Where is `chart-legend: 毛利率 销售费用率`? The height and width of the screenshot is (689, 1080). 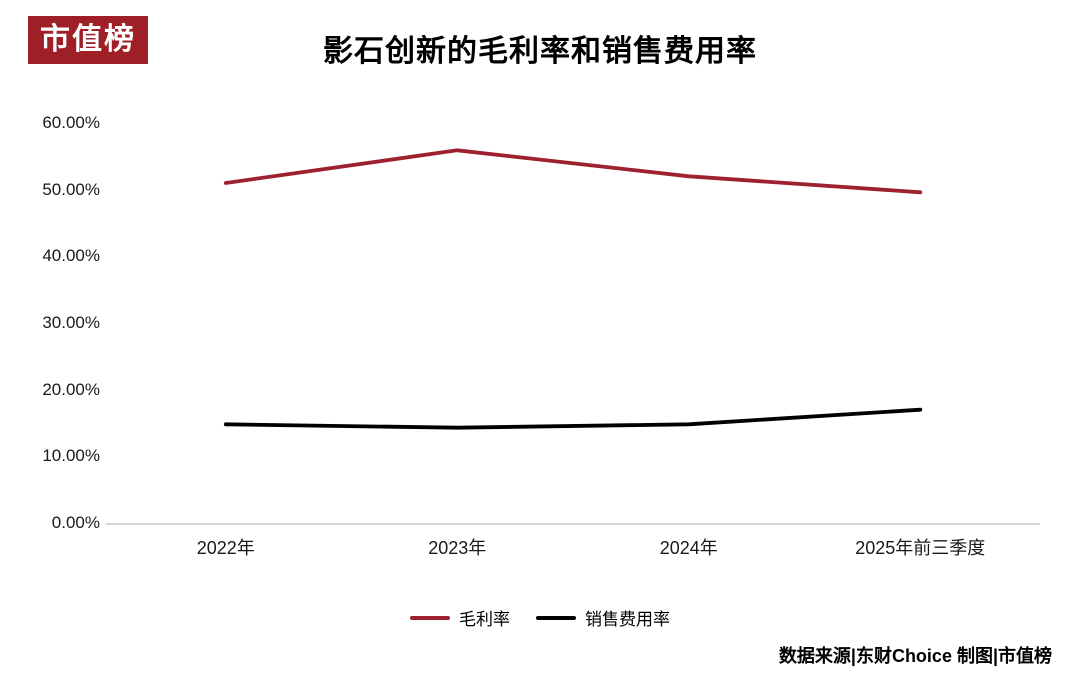 chart-legend: 毛利率 销售费用率 is located at coordinates (540, 617).